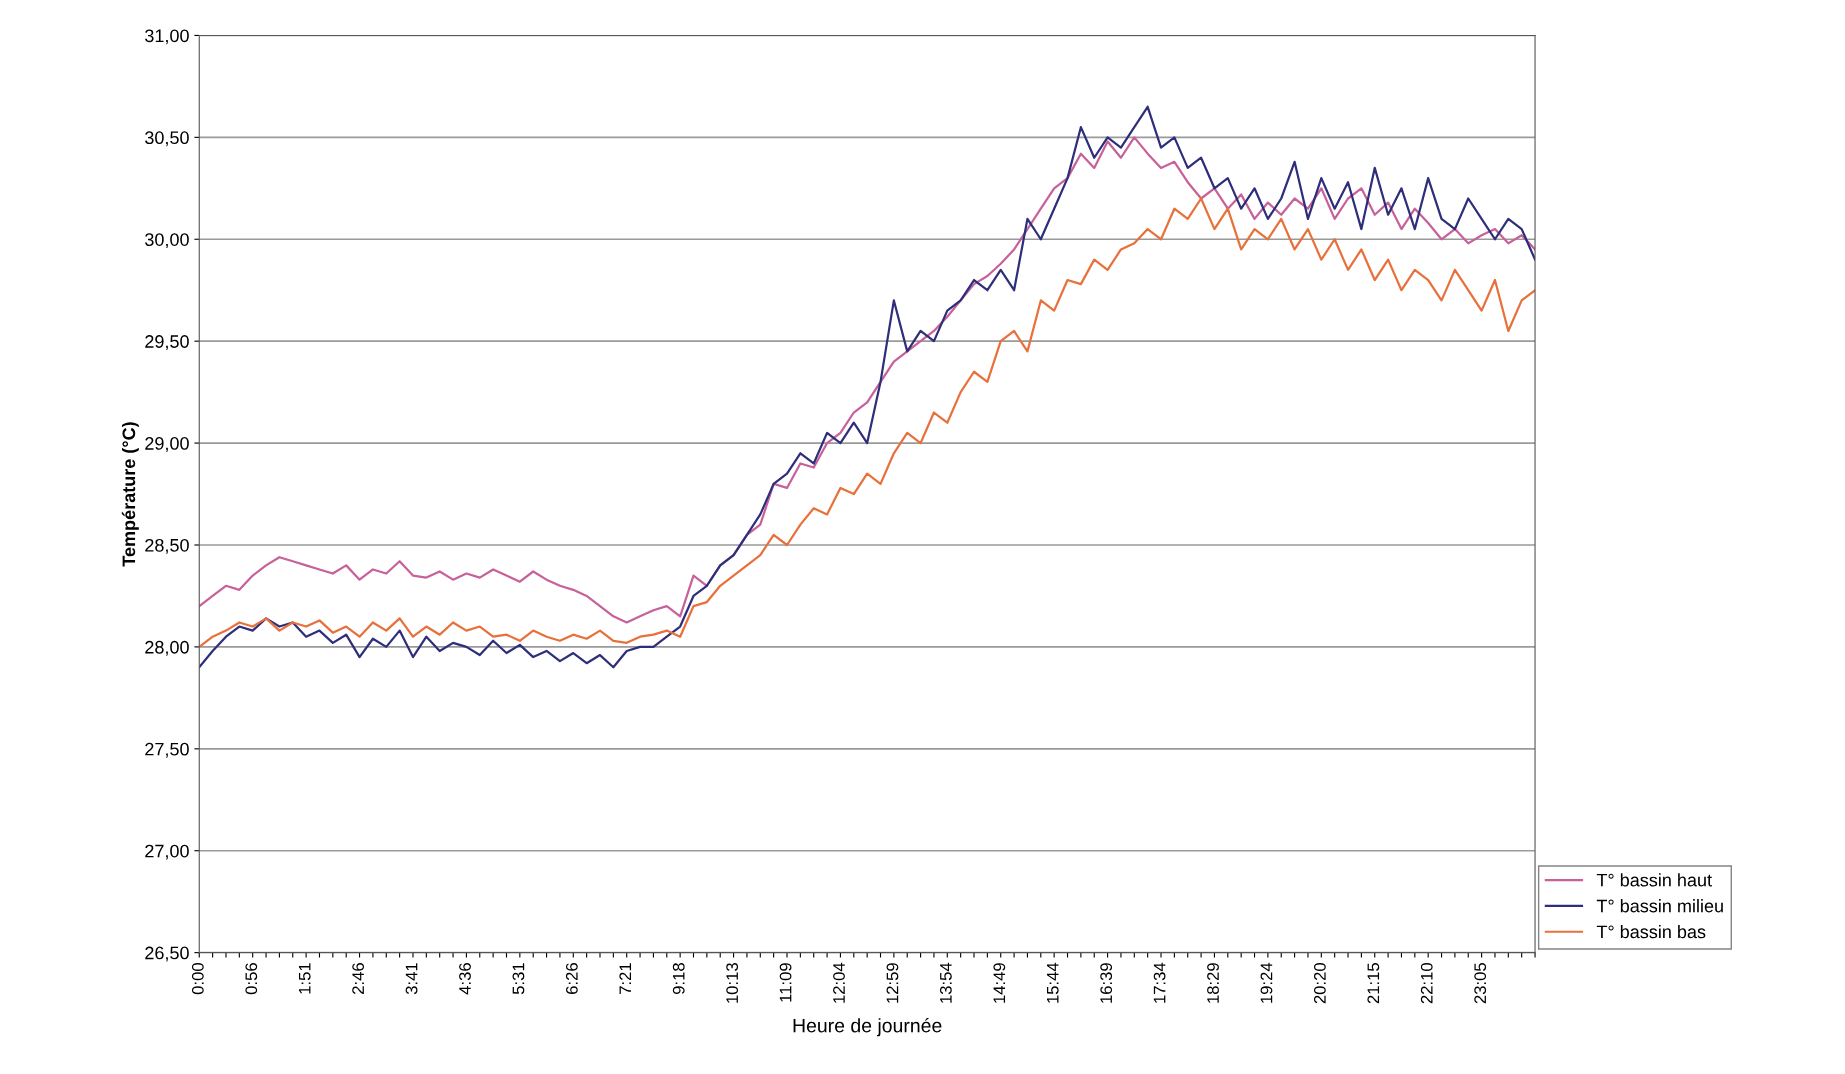  What do you see at coordinates (411, 979) in the screenshot?
I see `x-tick-label: 3:41` at bounding box center [411, 979].